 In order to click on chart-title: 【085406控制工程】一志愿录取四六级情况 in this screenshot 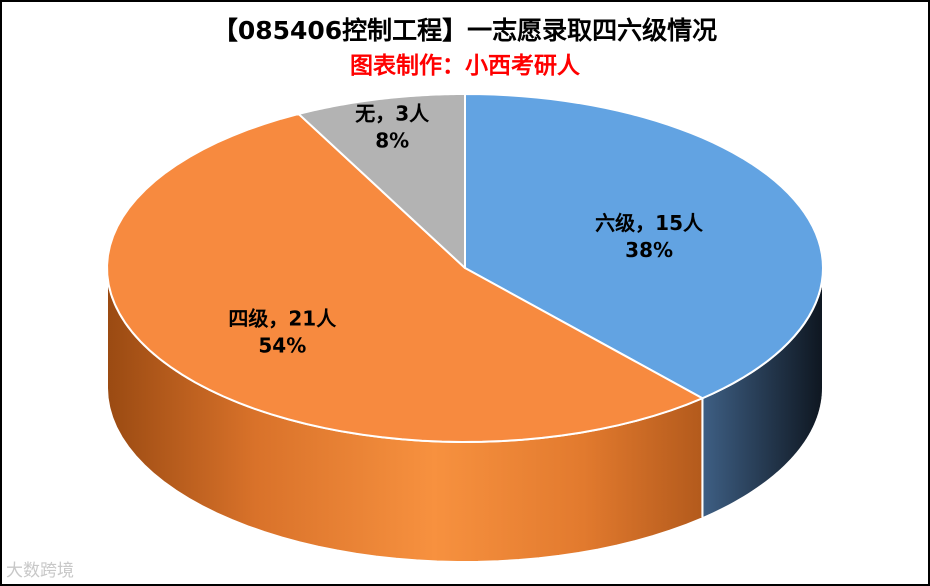, I will do `click(465, 30)`.